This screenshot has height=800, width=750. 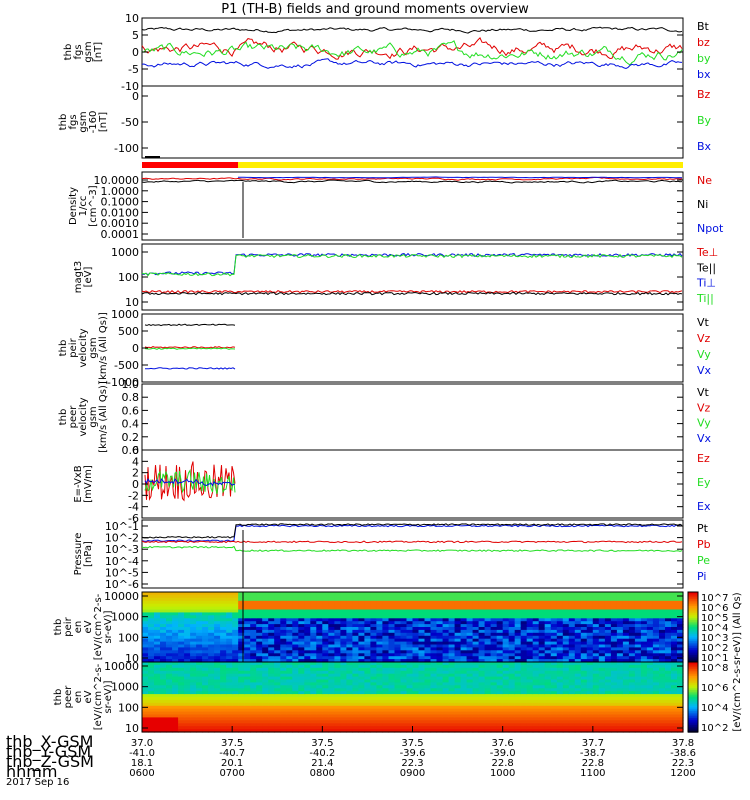 What do you see at coordinates (121, 596) in the screenshot?
I see `peir-ticklabel-0: 10000` at bounding box center [121, 596].